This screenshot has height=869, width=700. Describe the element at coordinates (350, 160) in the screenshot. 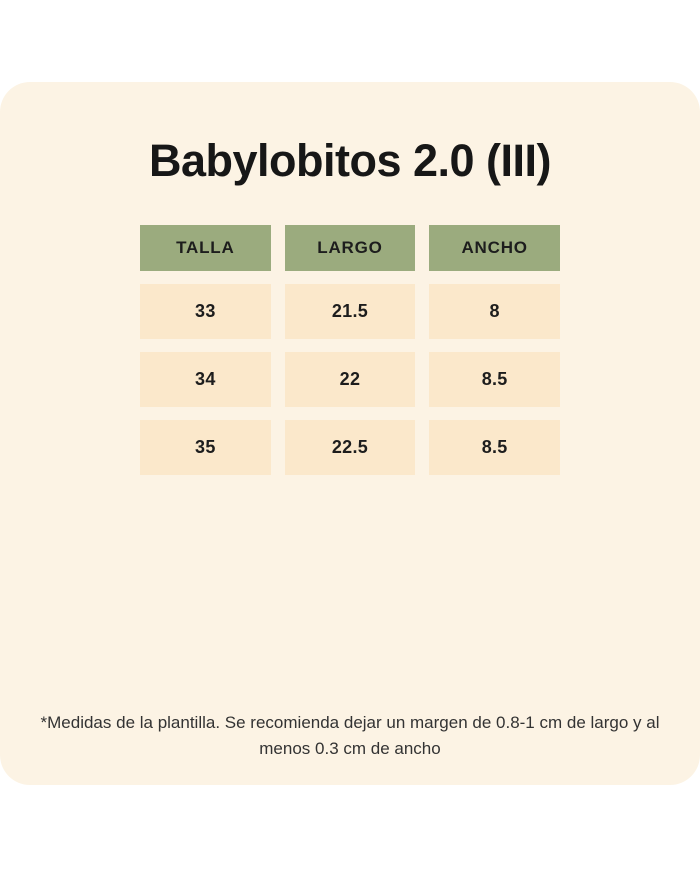

I see `page-title: Babylobitos 2.0 (III)` at that location.